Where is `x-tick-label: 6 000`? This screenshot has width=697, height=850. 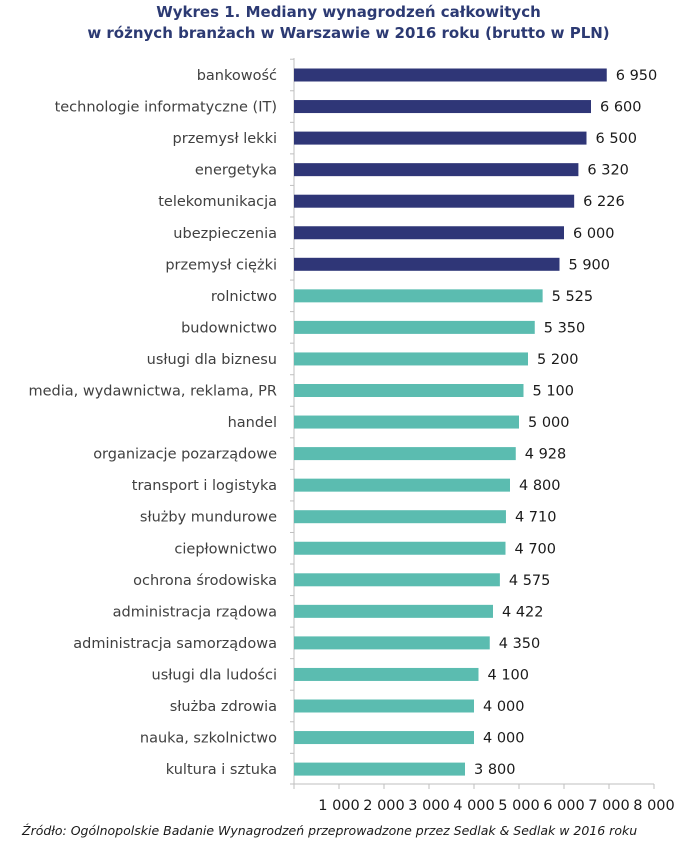
x-tick-label: 6 000 is located at coordinates (564, 806).